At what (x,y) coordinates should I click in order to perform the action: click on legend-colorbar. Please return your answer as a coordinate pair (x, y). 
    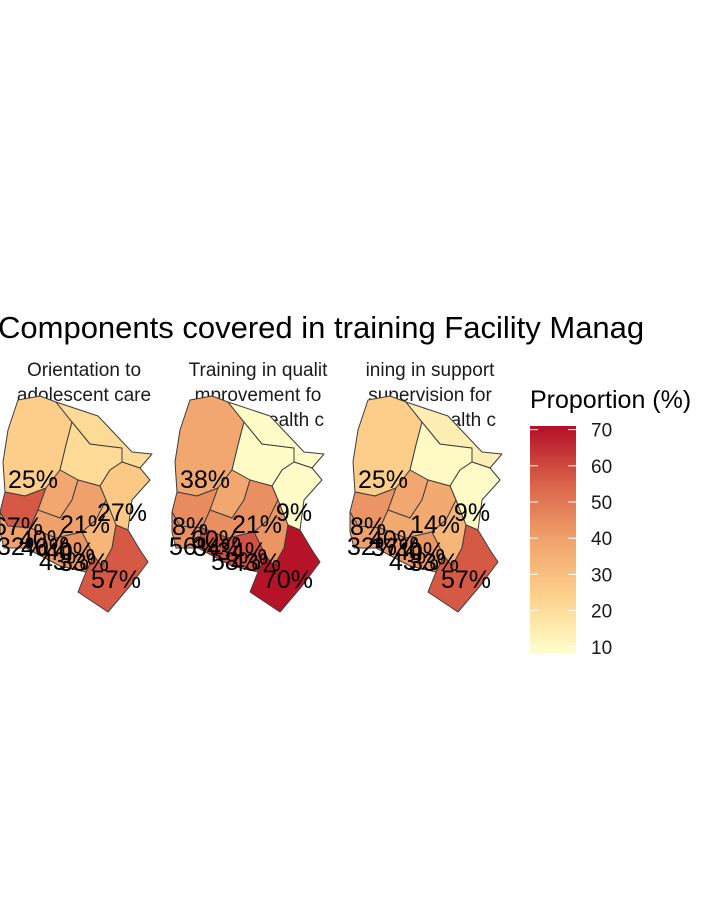
    Looking at the image, I should click on (553, 540).